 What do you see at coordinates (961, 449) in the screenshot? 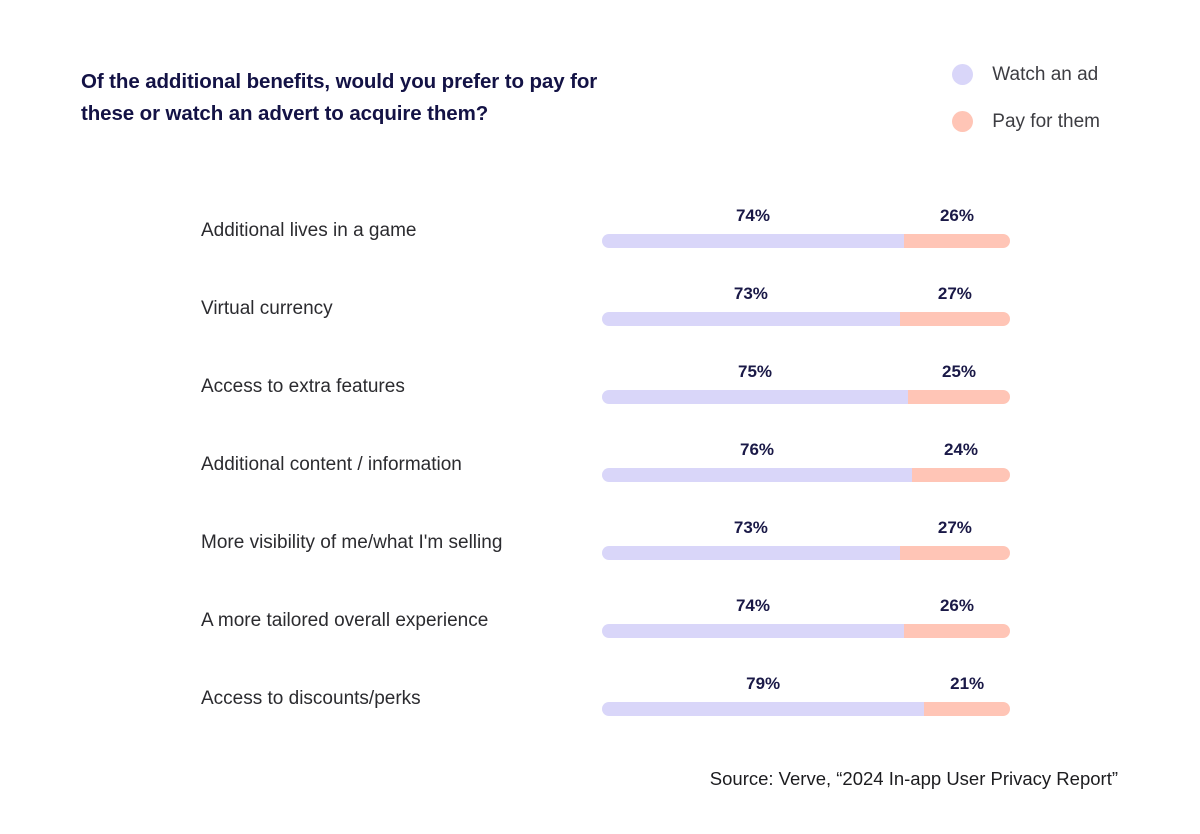
I see `value-label-pay-for-them: 24%` at bounding box center [961, 449].